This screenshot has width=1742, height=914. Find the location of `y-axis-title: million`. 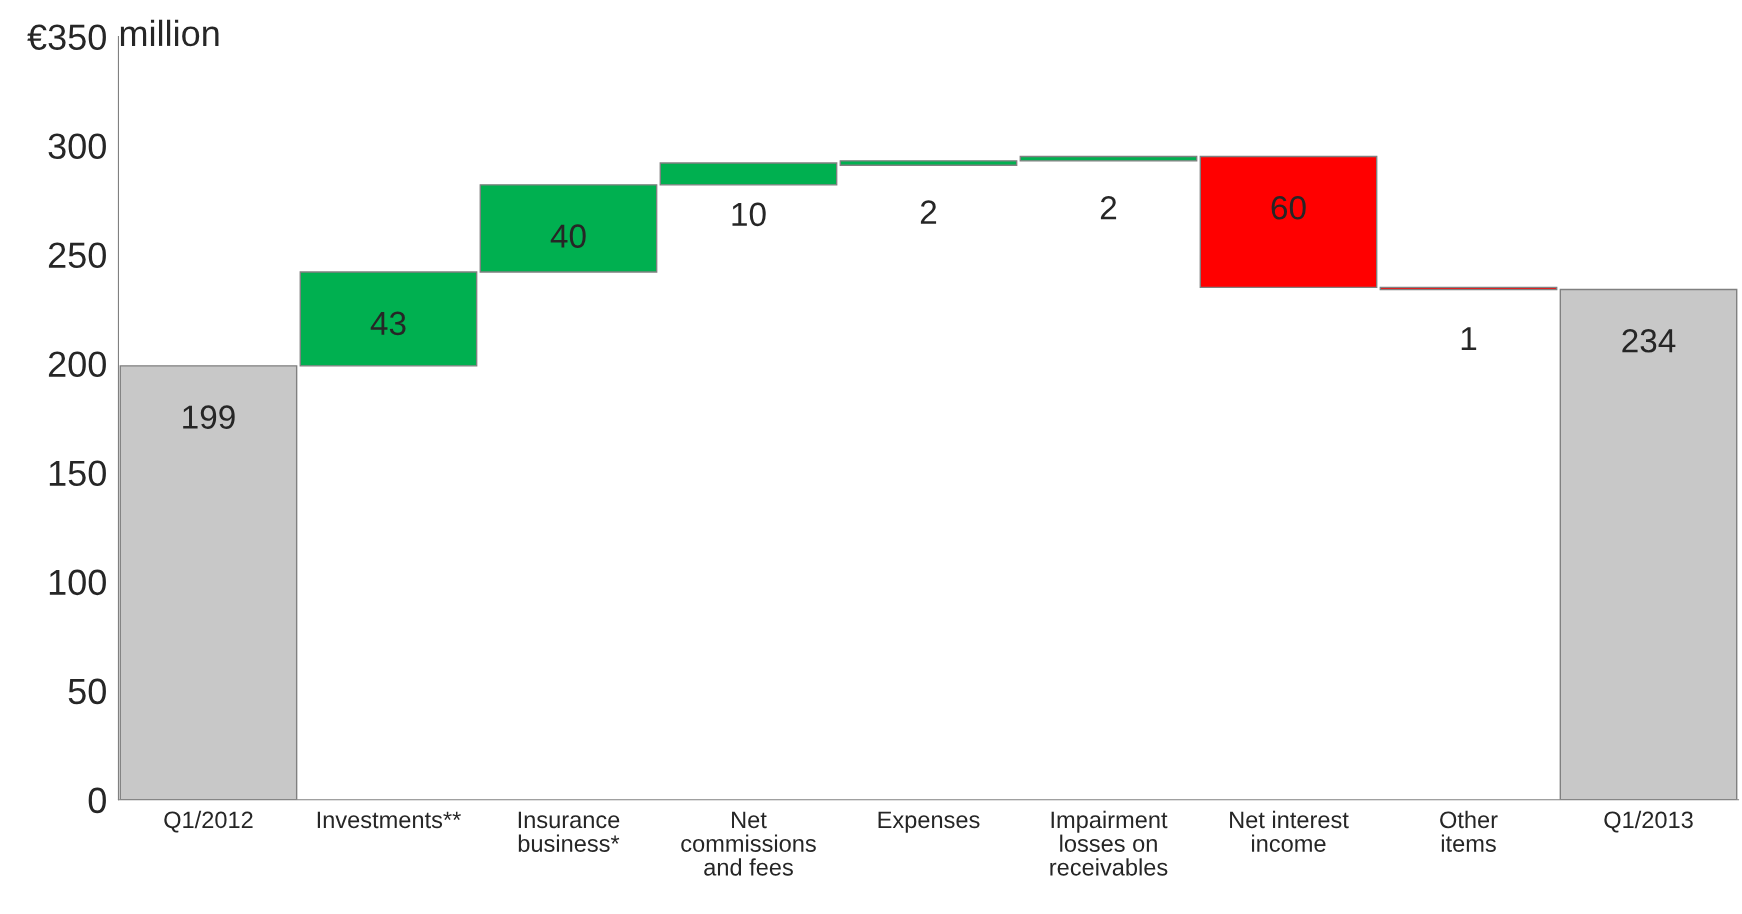

y-axis-title: million is located at coordinates (169, 33).